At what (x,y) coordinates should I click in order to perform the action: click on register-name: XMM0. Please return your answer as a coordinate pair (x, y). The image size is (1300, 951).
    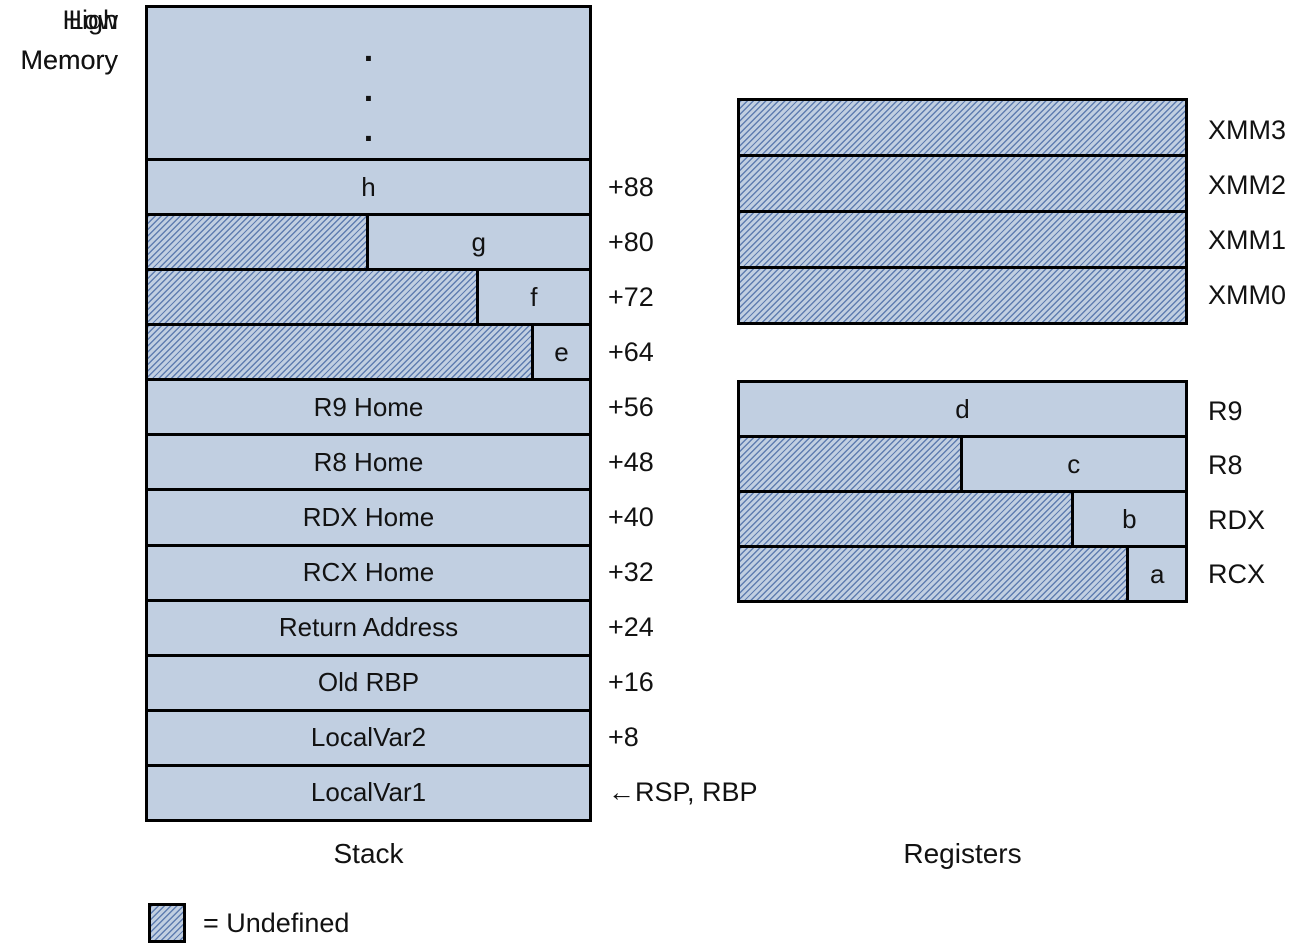
    Looking at the image, I should click on (1247, 295).